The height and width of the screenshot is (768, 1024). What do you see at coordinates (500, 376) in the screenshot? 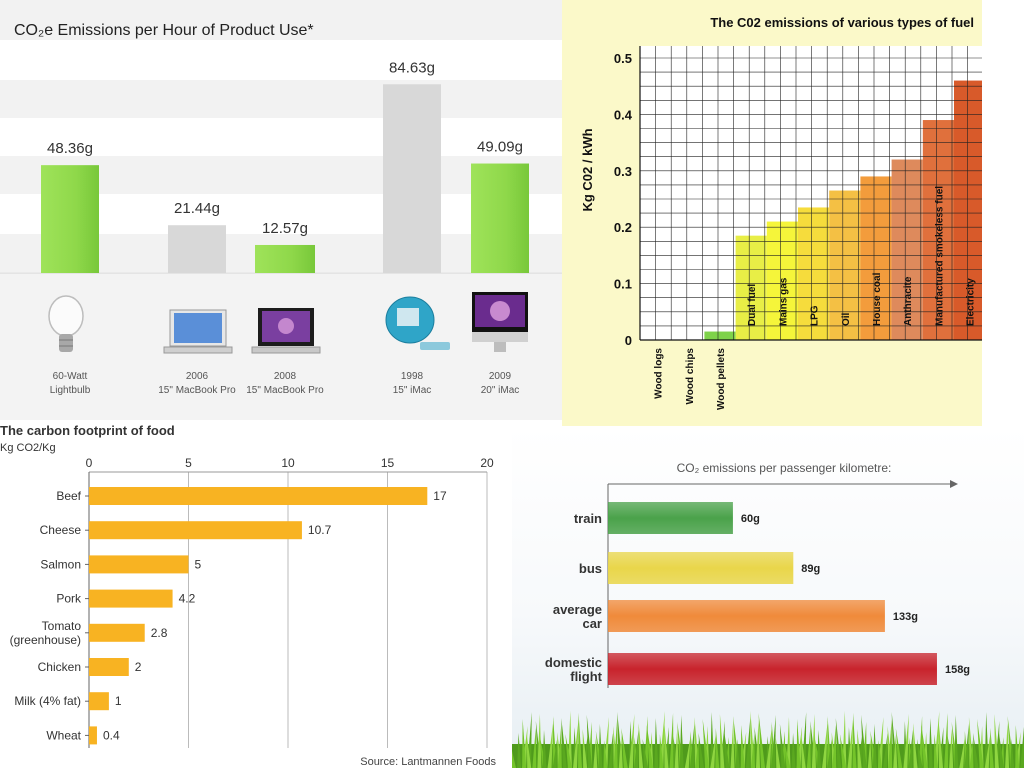
I see `category-label: 2009` at bounding box center [500, 376].